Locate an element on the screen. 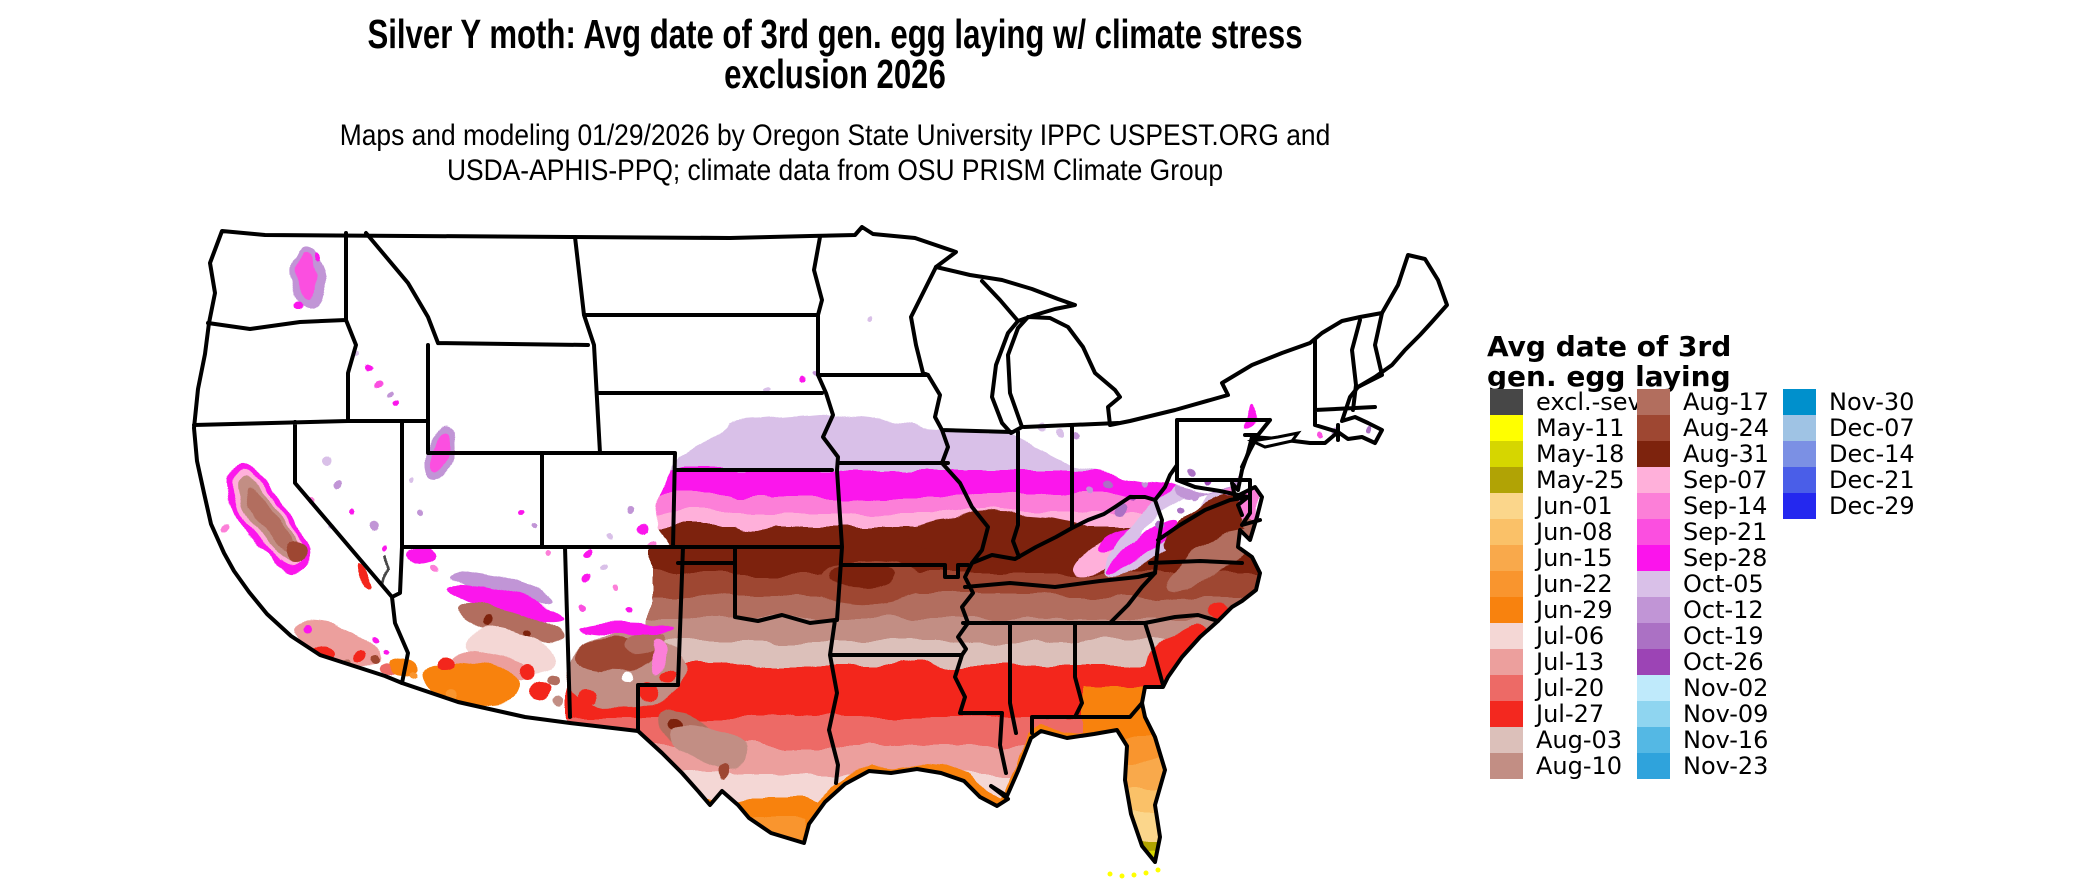 This screenshot has width=2100, height=892. legend-label: Nov-16 is located at coordinates (1726, 740).